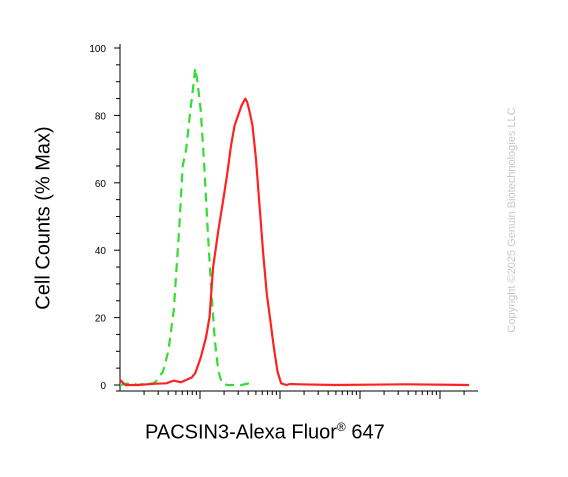 The height and width of the screenshot is (477, 568). Describe the element at coordinates (341, 427) in the screenshot. I see `registered-mark: ®` at that location.